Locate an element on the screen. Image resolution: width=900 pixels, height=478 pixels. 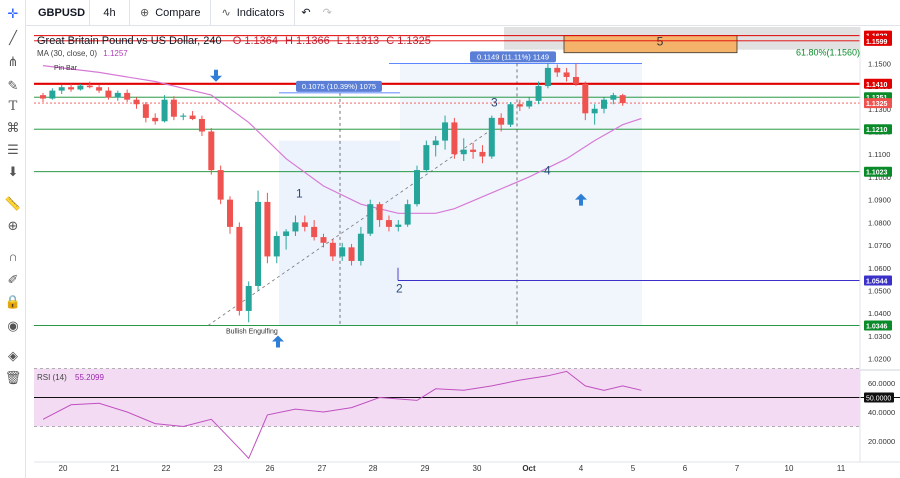
prediction-icon: ☰ is located at coordinates (13, 149).